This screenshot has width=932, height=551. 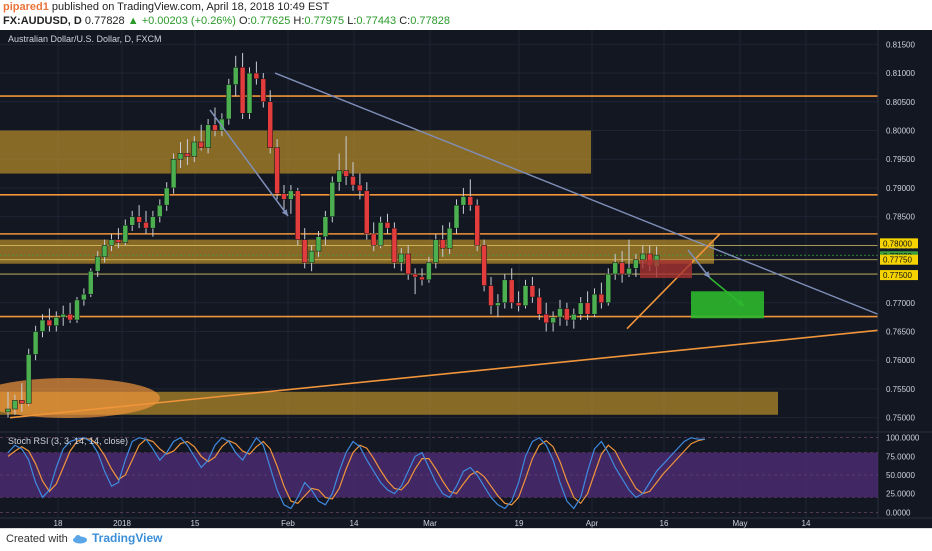 I want to click on stoch-k-line, so click(x=356, y=473).